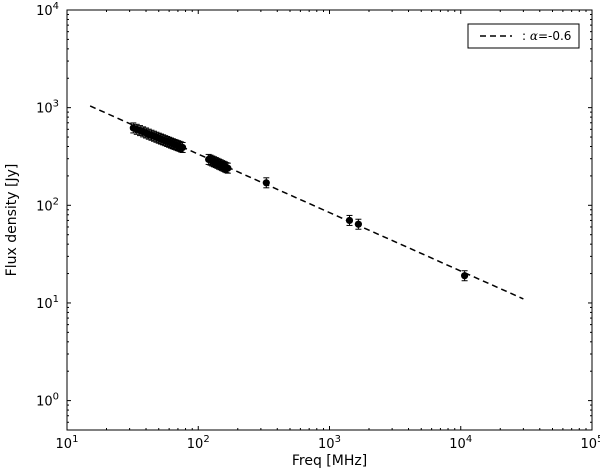 This screenshot has width=600, height=470. Describe the element at coordinates (67, 443) in the screenshot. I see `x-tick-label: 10¹` at that location.